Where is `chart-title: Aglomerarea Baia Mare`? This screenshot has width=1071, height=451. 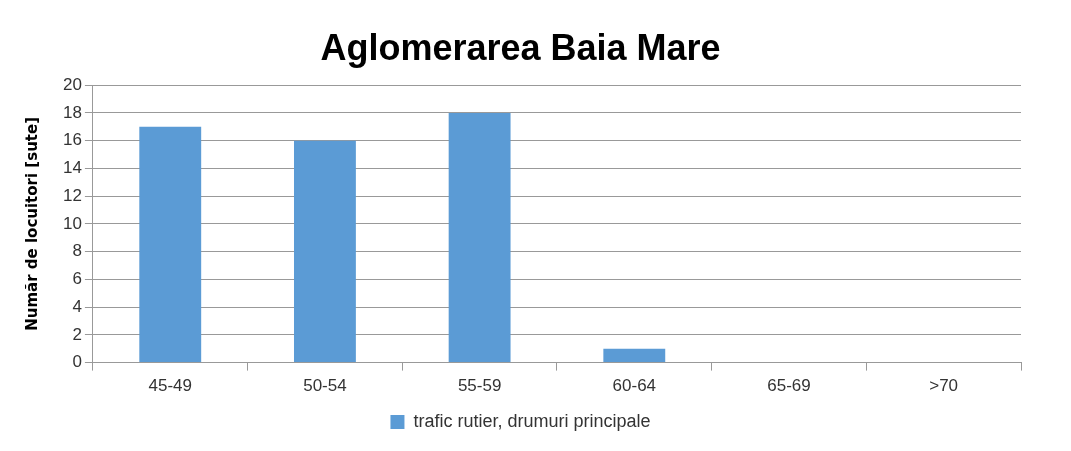
chart-title: Aglomerarea Baia Mare is located at coordinates (520, 47).